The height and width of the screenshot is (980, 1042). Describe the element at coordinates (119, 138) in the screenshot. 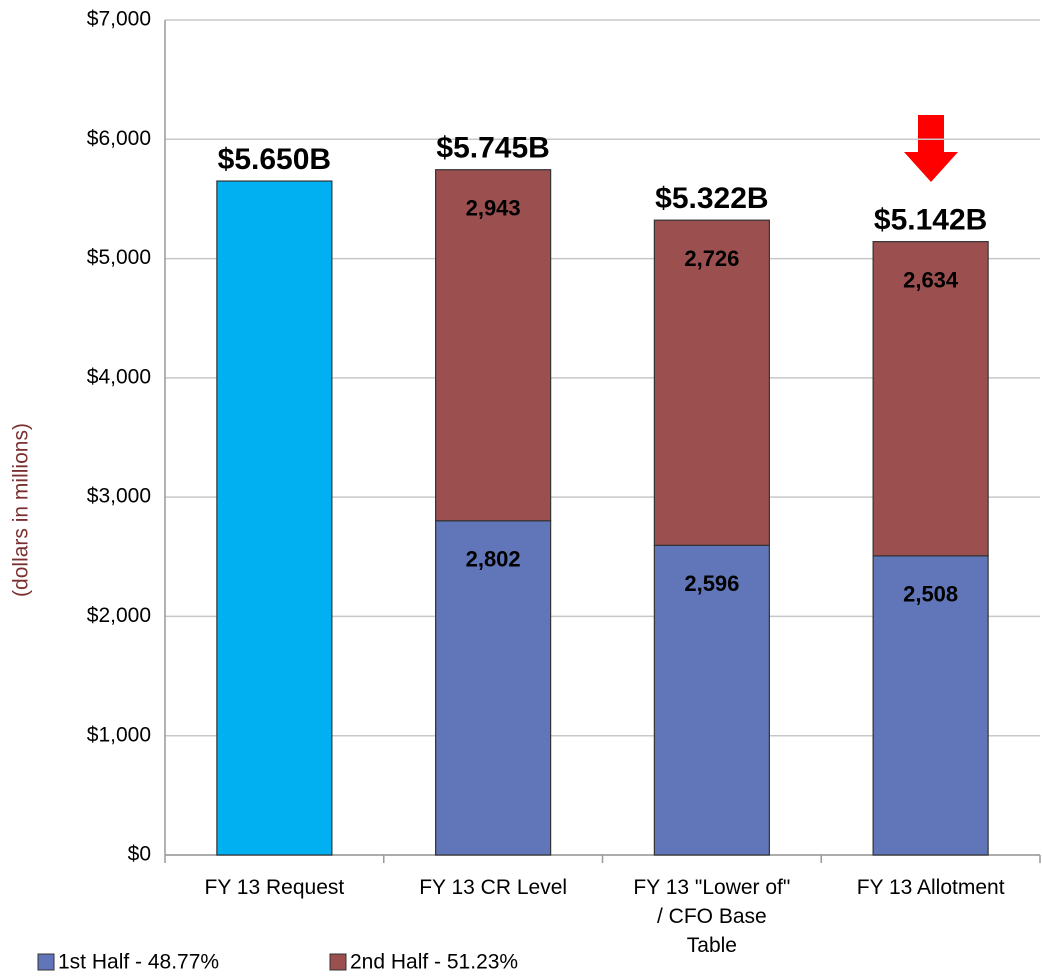

I see `y-tick-label: $6,000` at that location.